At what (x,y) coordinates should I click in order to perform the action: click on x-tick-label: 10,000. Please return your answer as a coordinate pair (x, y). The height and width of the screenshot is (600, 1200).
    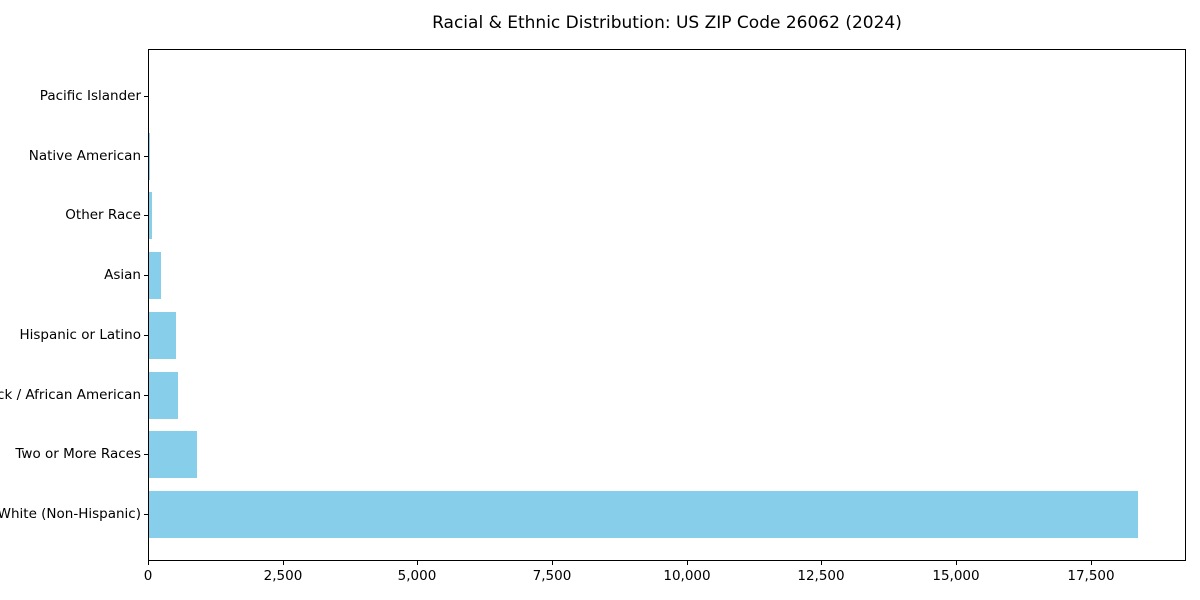
    Looking at the image, I should click on (687, 576).